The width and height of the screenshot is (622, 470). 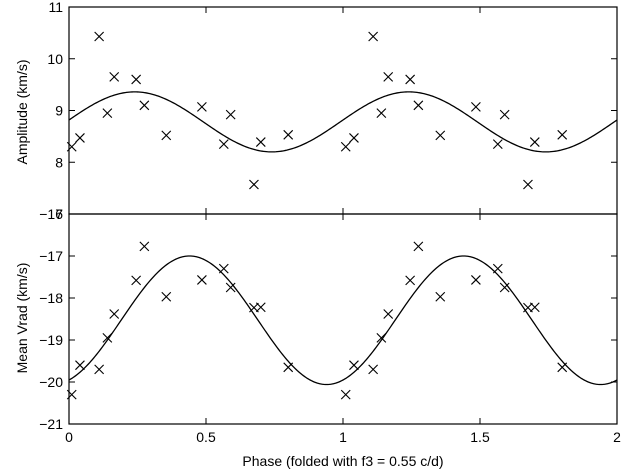 I want to click on amplitude-y-axis-label: Amplitude (km/s), so click(x=22, y=111).